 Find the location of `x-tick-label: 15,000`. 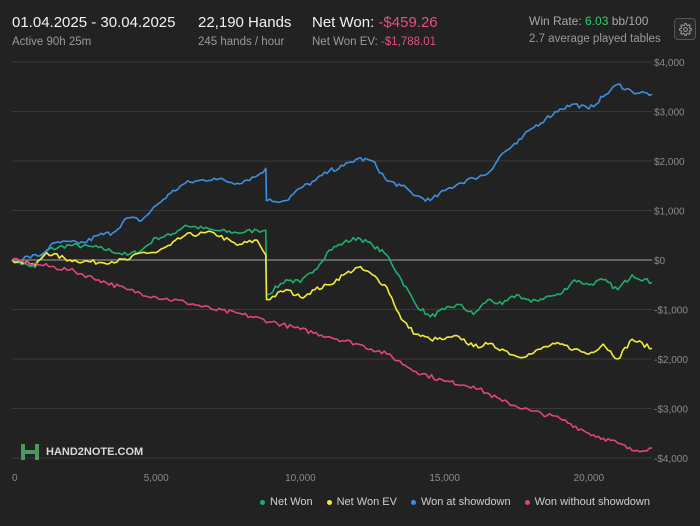

x-tick-label: 15,000 is located at coordinates (444, 478).